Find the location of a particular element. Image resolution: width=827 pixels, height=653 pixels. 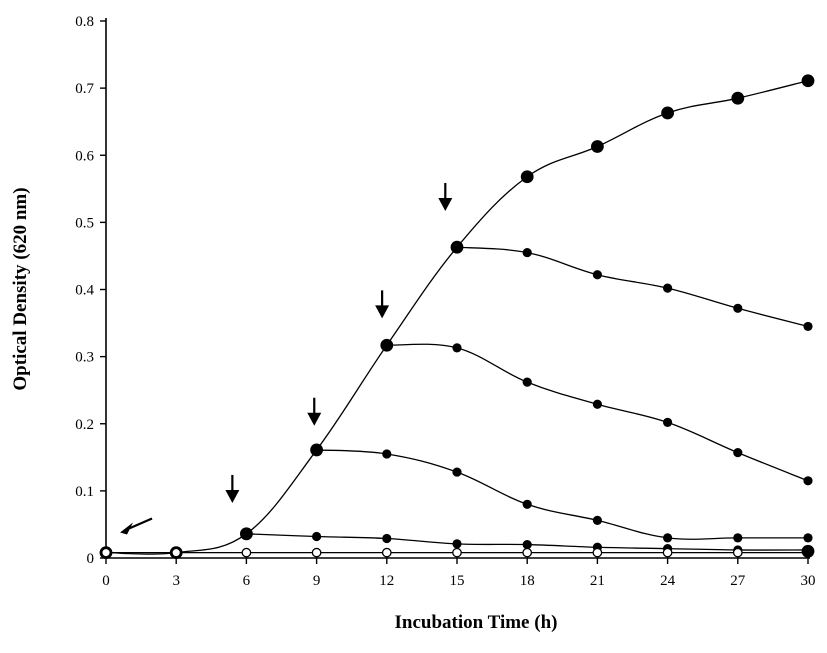

x-tick-label: 27 is located at coordinates (738, 581).